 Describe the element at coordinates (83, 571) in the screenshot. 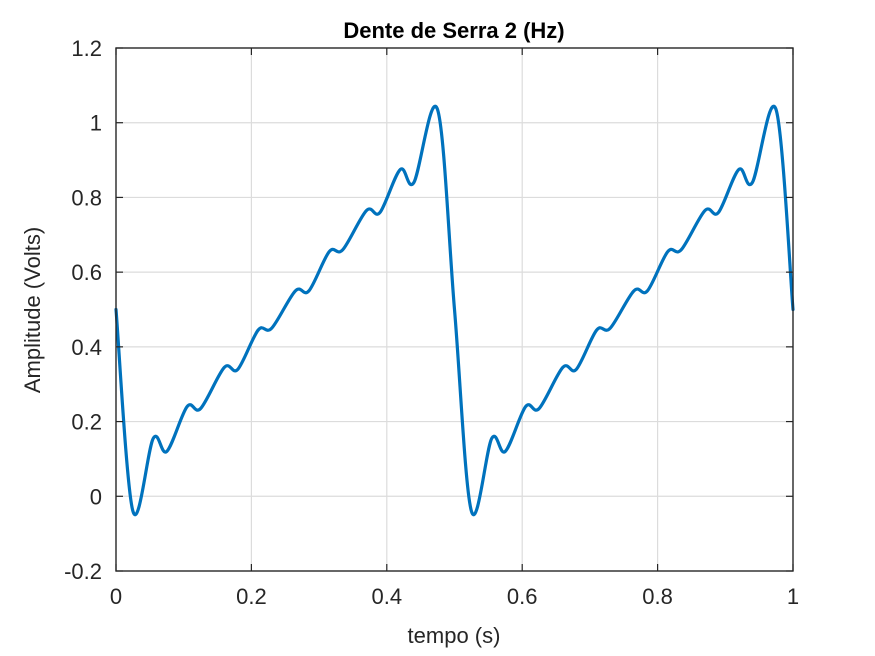

I see `y-tick-label: -0.2` at that location.